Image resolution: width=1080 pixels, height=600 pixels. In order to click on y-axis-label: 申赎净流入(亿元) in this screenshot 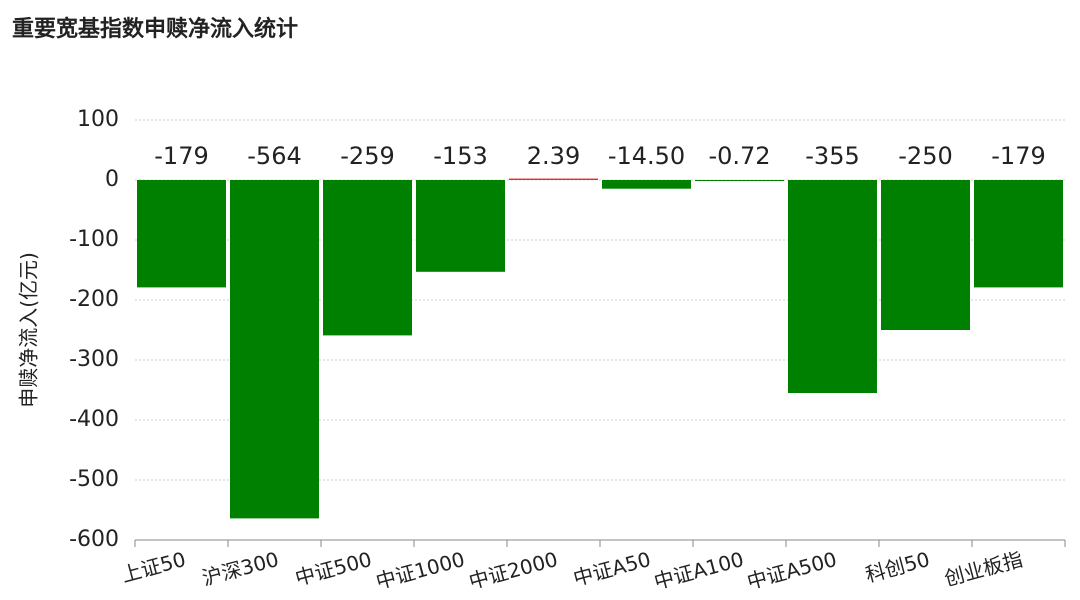, I will do `click(29, 330)`.